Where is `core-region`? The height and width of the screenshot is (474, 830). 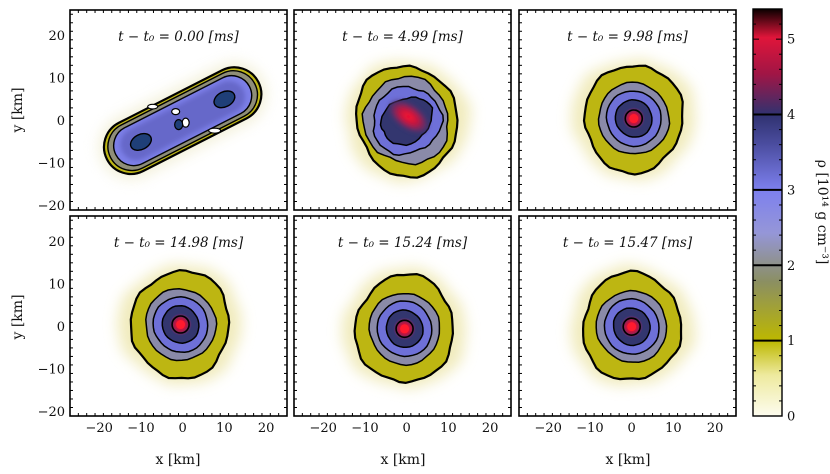
core-region is located at coordinates (408, 116).